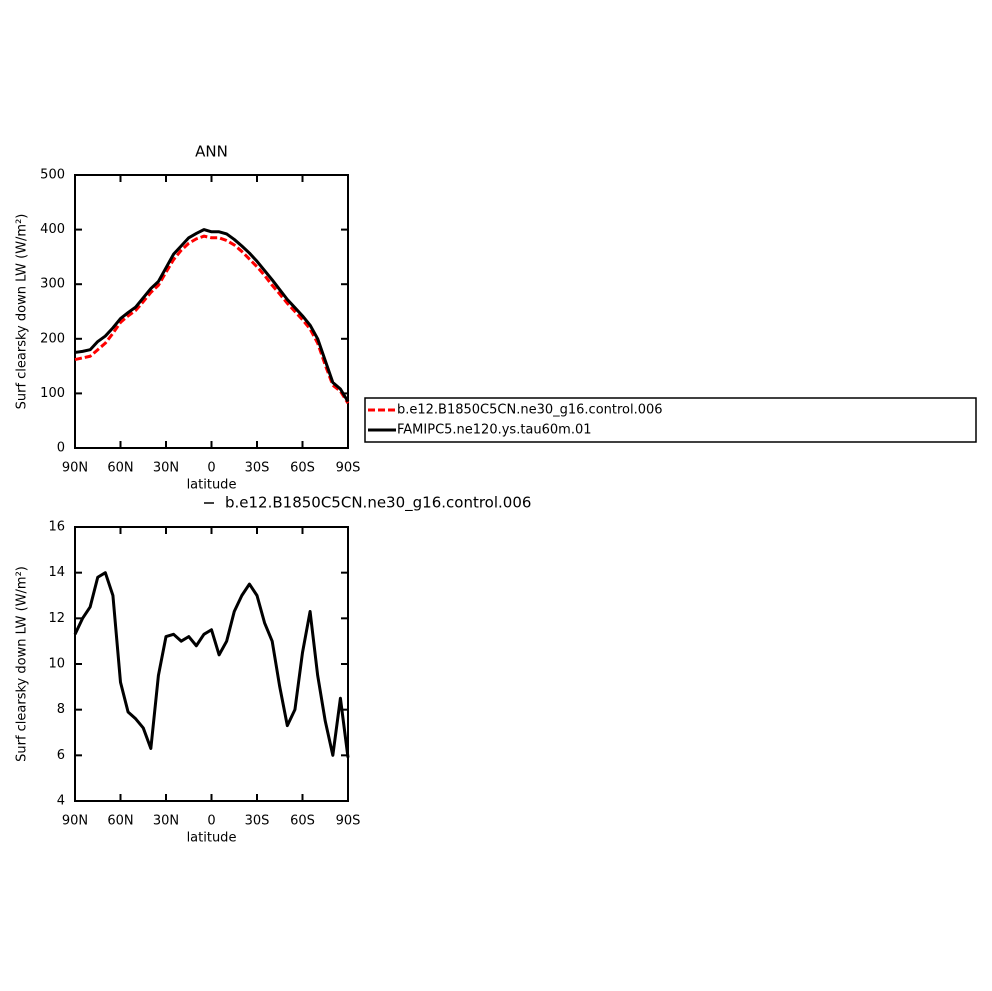  I want to click on legend-label: b.e12.B1850C5CN.ne30_g16.control.006, so click(530, 410).